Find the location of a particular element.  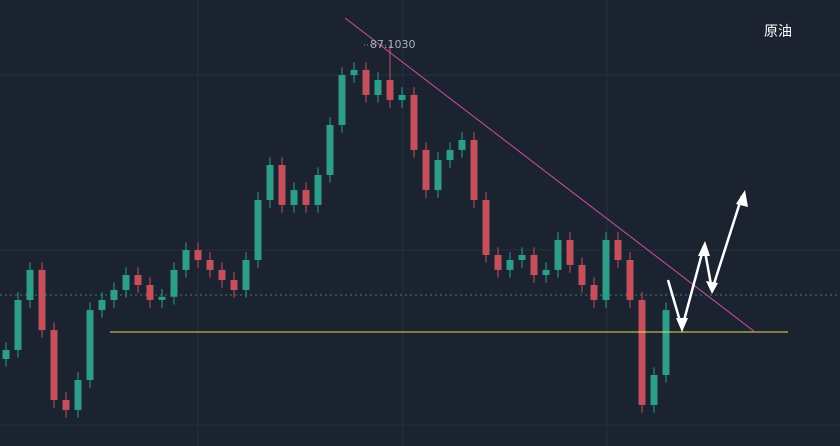

arrow-heads is located at coordinates (712, 261).